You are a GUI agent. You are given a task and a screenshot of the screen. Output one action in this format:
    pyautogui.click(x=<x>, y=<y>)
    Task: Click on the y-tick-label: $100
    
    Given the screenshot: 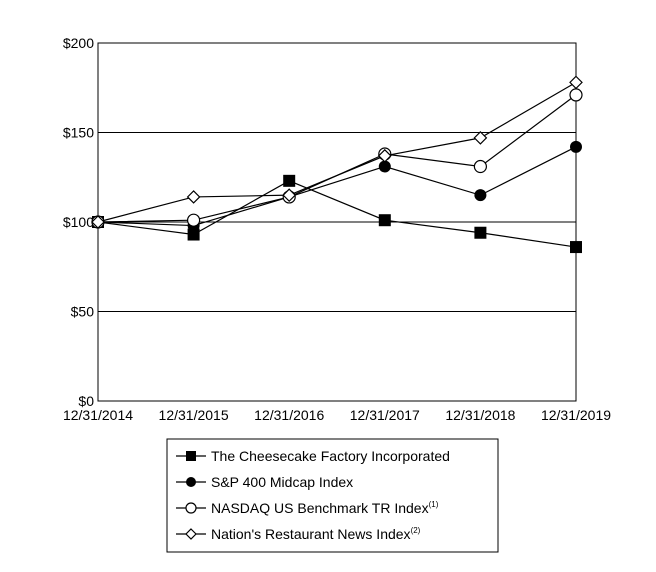 What is the action you would take?
    pyautogui.click(x=78, y=222)
    